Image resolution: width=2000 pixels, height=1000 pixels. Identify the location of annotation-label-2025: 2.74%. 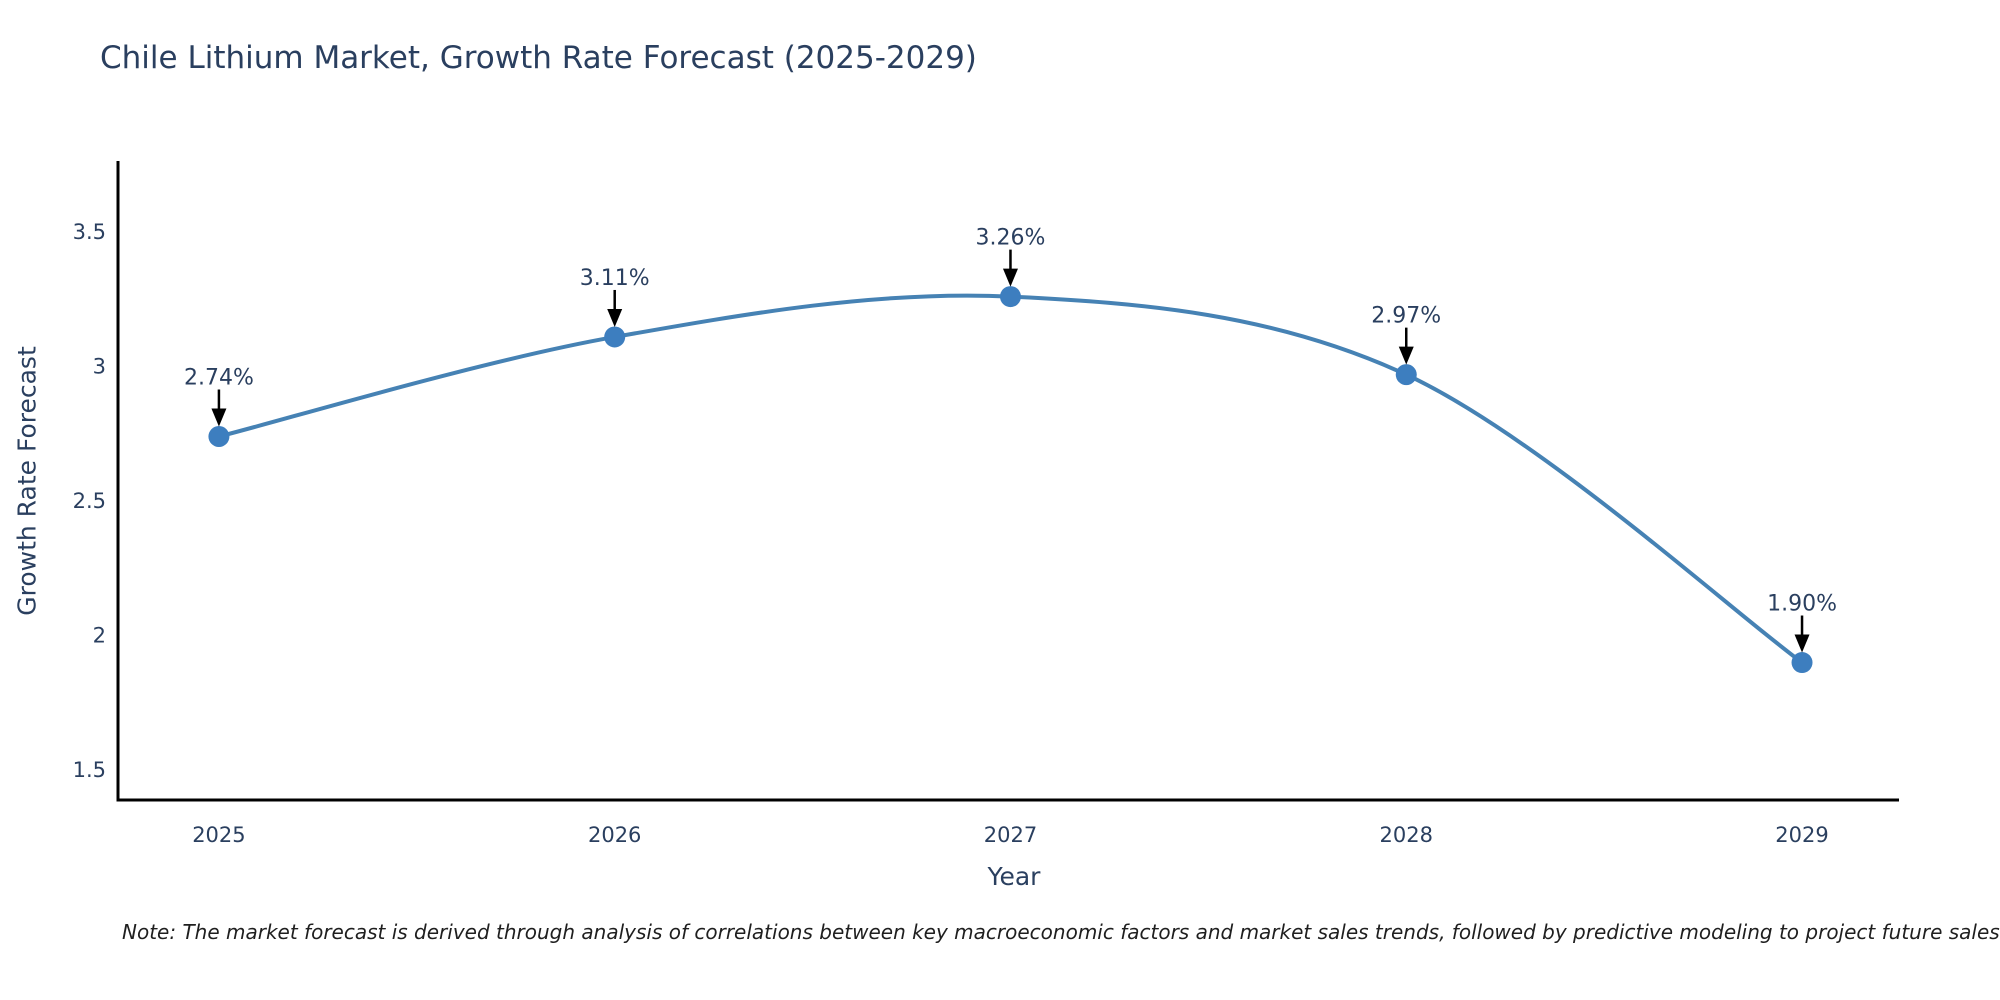
(219, 378).